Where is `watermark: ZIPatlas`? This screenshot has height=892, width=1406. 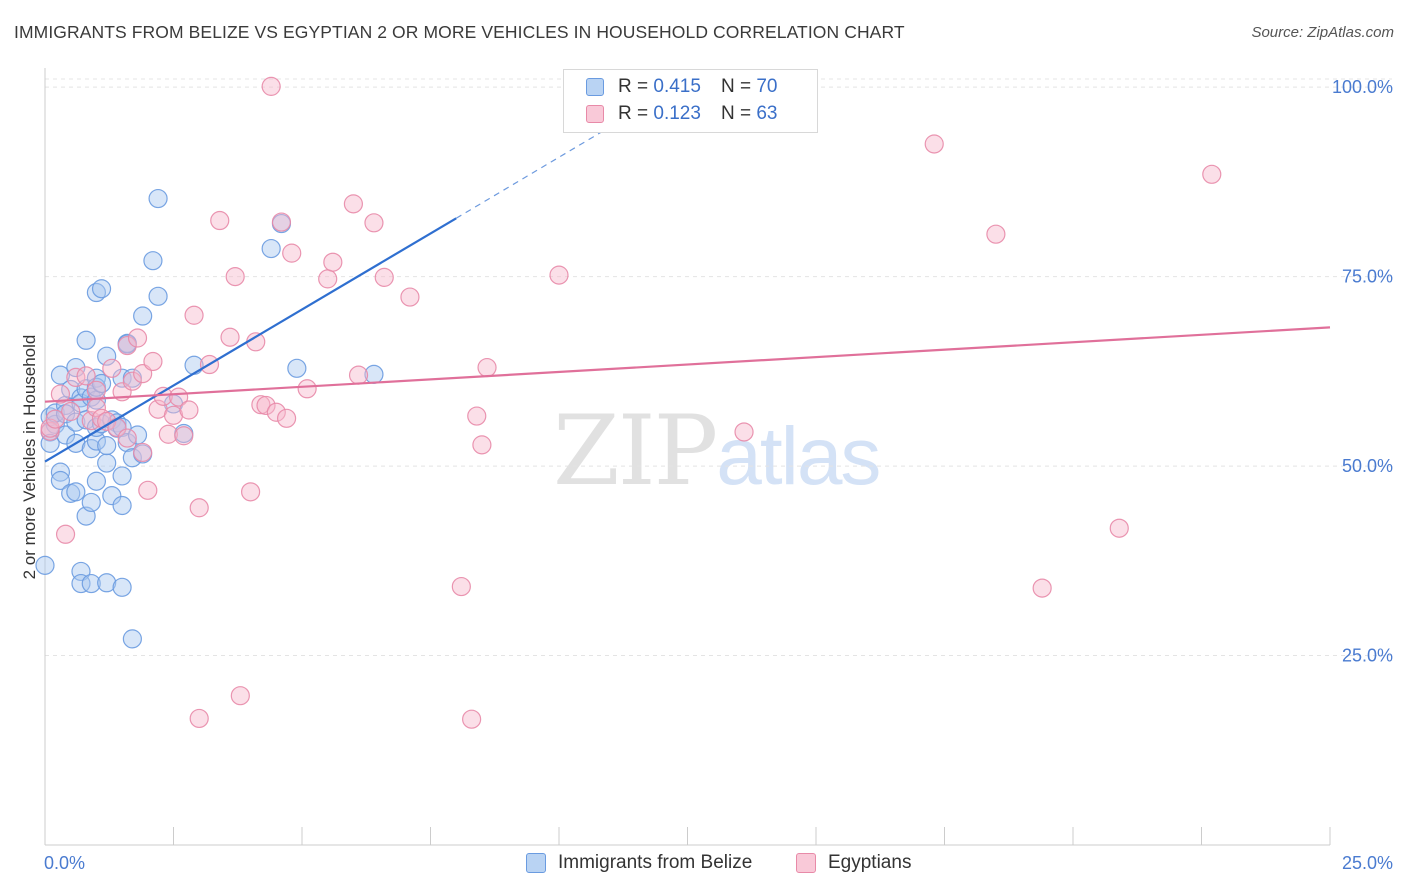
watermark: ZIPatlas is located at coordinates (717, 451).